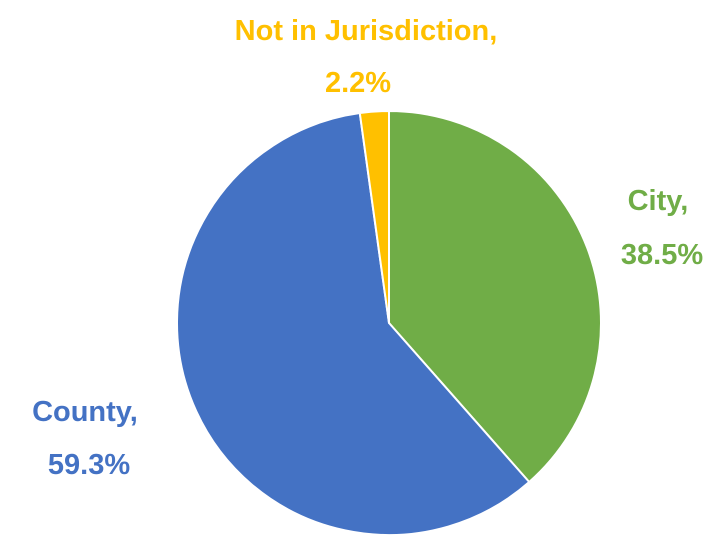 The width and height of the screenshot is (728, 535). I want to click on label-comma-not-in-jurisdiction: ,, so click(493, 31).